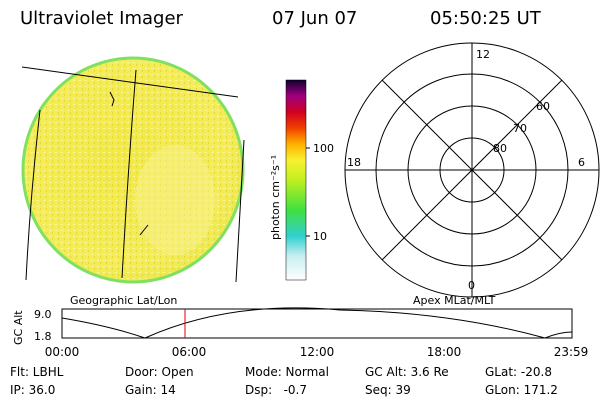  I want to click on footer-field: Dsp: -0.7, so click(276, 390).